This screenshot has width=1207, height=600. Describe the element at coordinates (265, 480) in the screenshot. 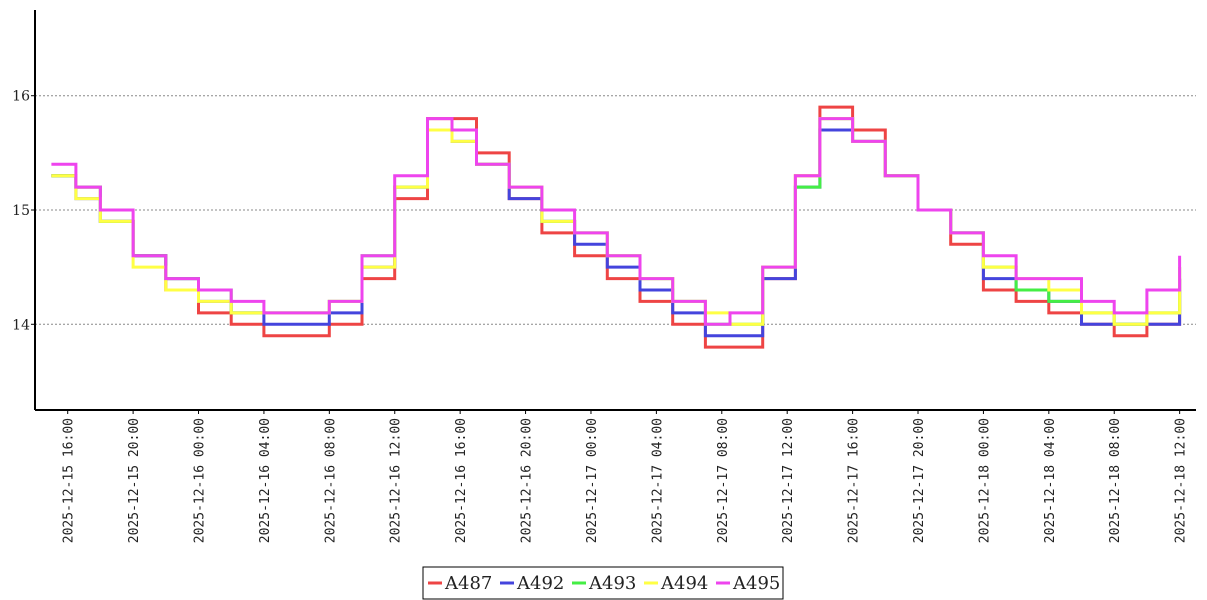

I see `x-tick-label: 2025-12-16 04:00` at that location.